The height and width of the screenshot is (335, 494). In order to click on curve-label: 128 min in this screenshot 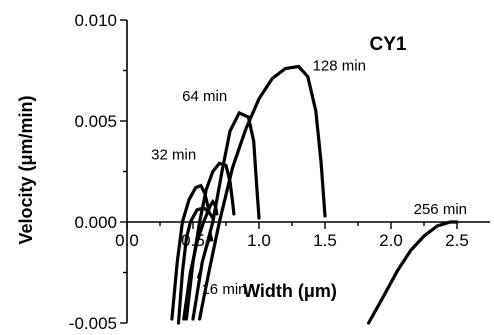, I will do `click(339, 65)`.